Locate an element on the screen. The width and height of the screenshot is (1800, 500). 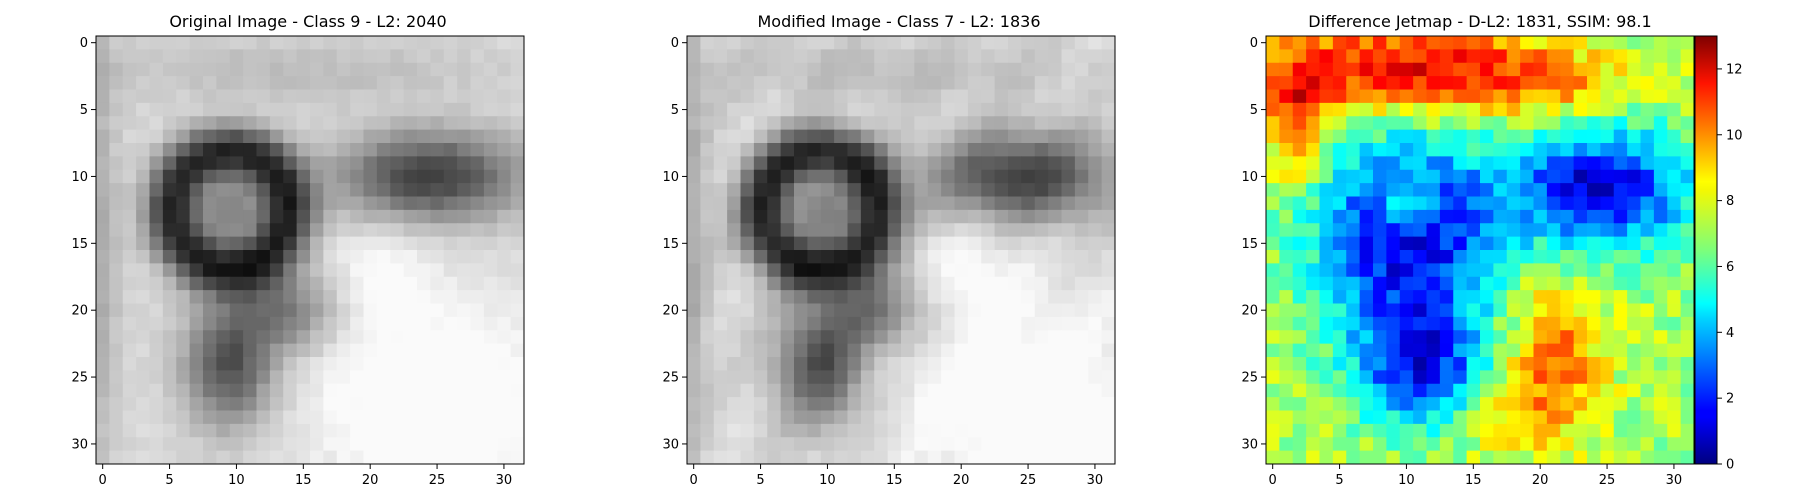
colorbar-tick-label: 4 is located at coordinates (1730, 333).